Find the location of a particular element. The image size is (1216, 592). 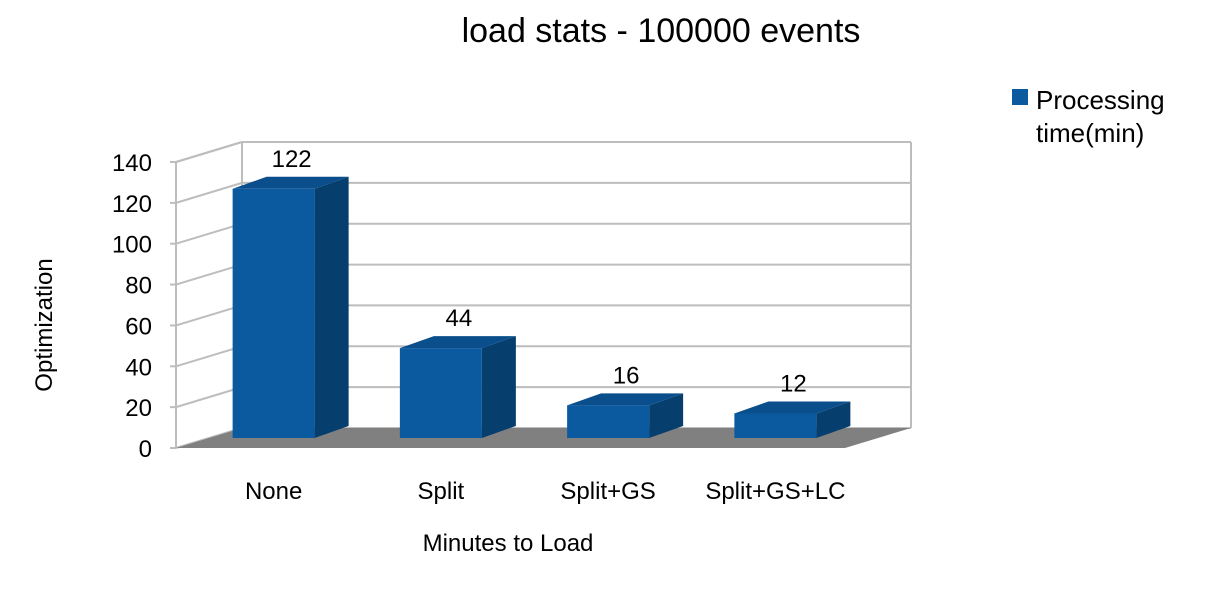

data-label: 122 is located at coordinates (292, 159).